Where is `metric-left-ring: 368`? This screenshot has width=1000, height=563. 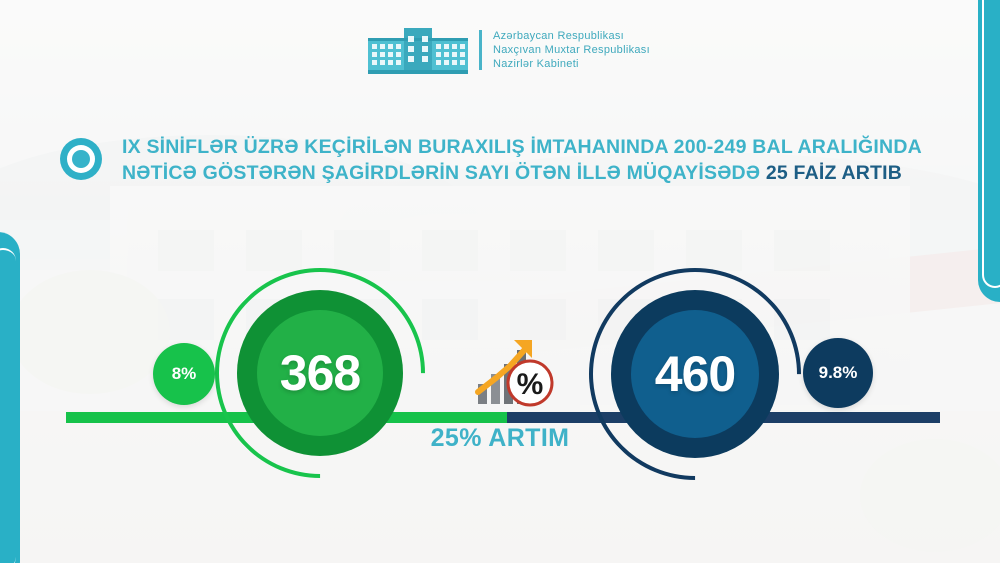 metric-left-ring: 368 is located at coordinates (320, 373).